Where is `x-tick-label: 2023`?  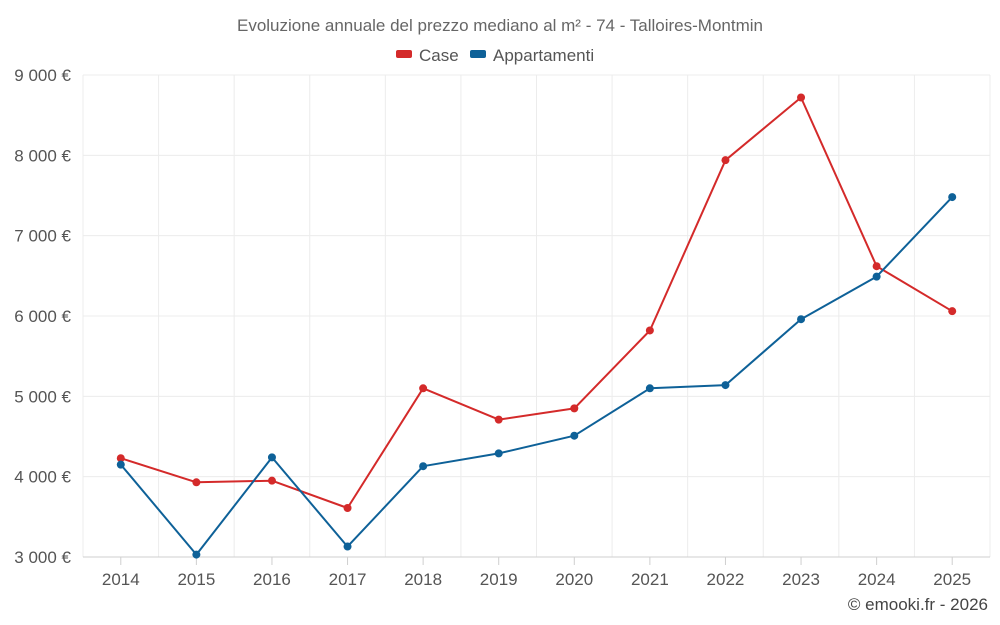
x-tick-label: 2023 is located at coordinates (801, 579).